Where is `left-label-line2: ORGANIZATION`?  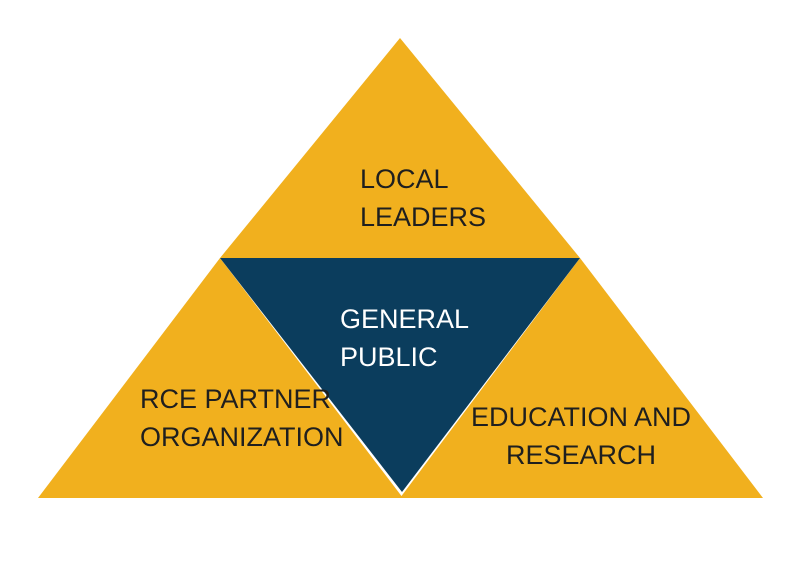 left-label-line2: ORGANIZATION is located at coordinates (242, 437).